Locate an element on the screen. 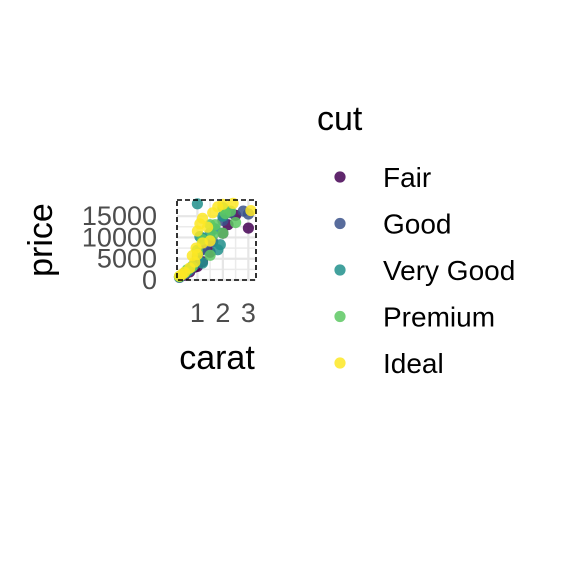 Image resolution: width=576 pixels, height=581 pixels. y-tick-label: 15000 is located at coordinates (119, 216).